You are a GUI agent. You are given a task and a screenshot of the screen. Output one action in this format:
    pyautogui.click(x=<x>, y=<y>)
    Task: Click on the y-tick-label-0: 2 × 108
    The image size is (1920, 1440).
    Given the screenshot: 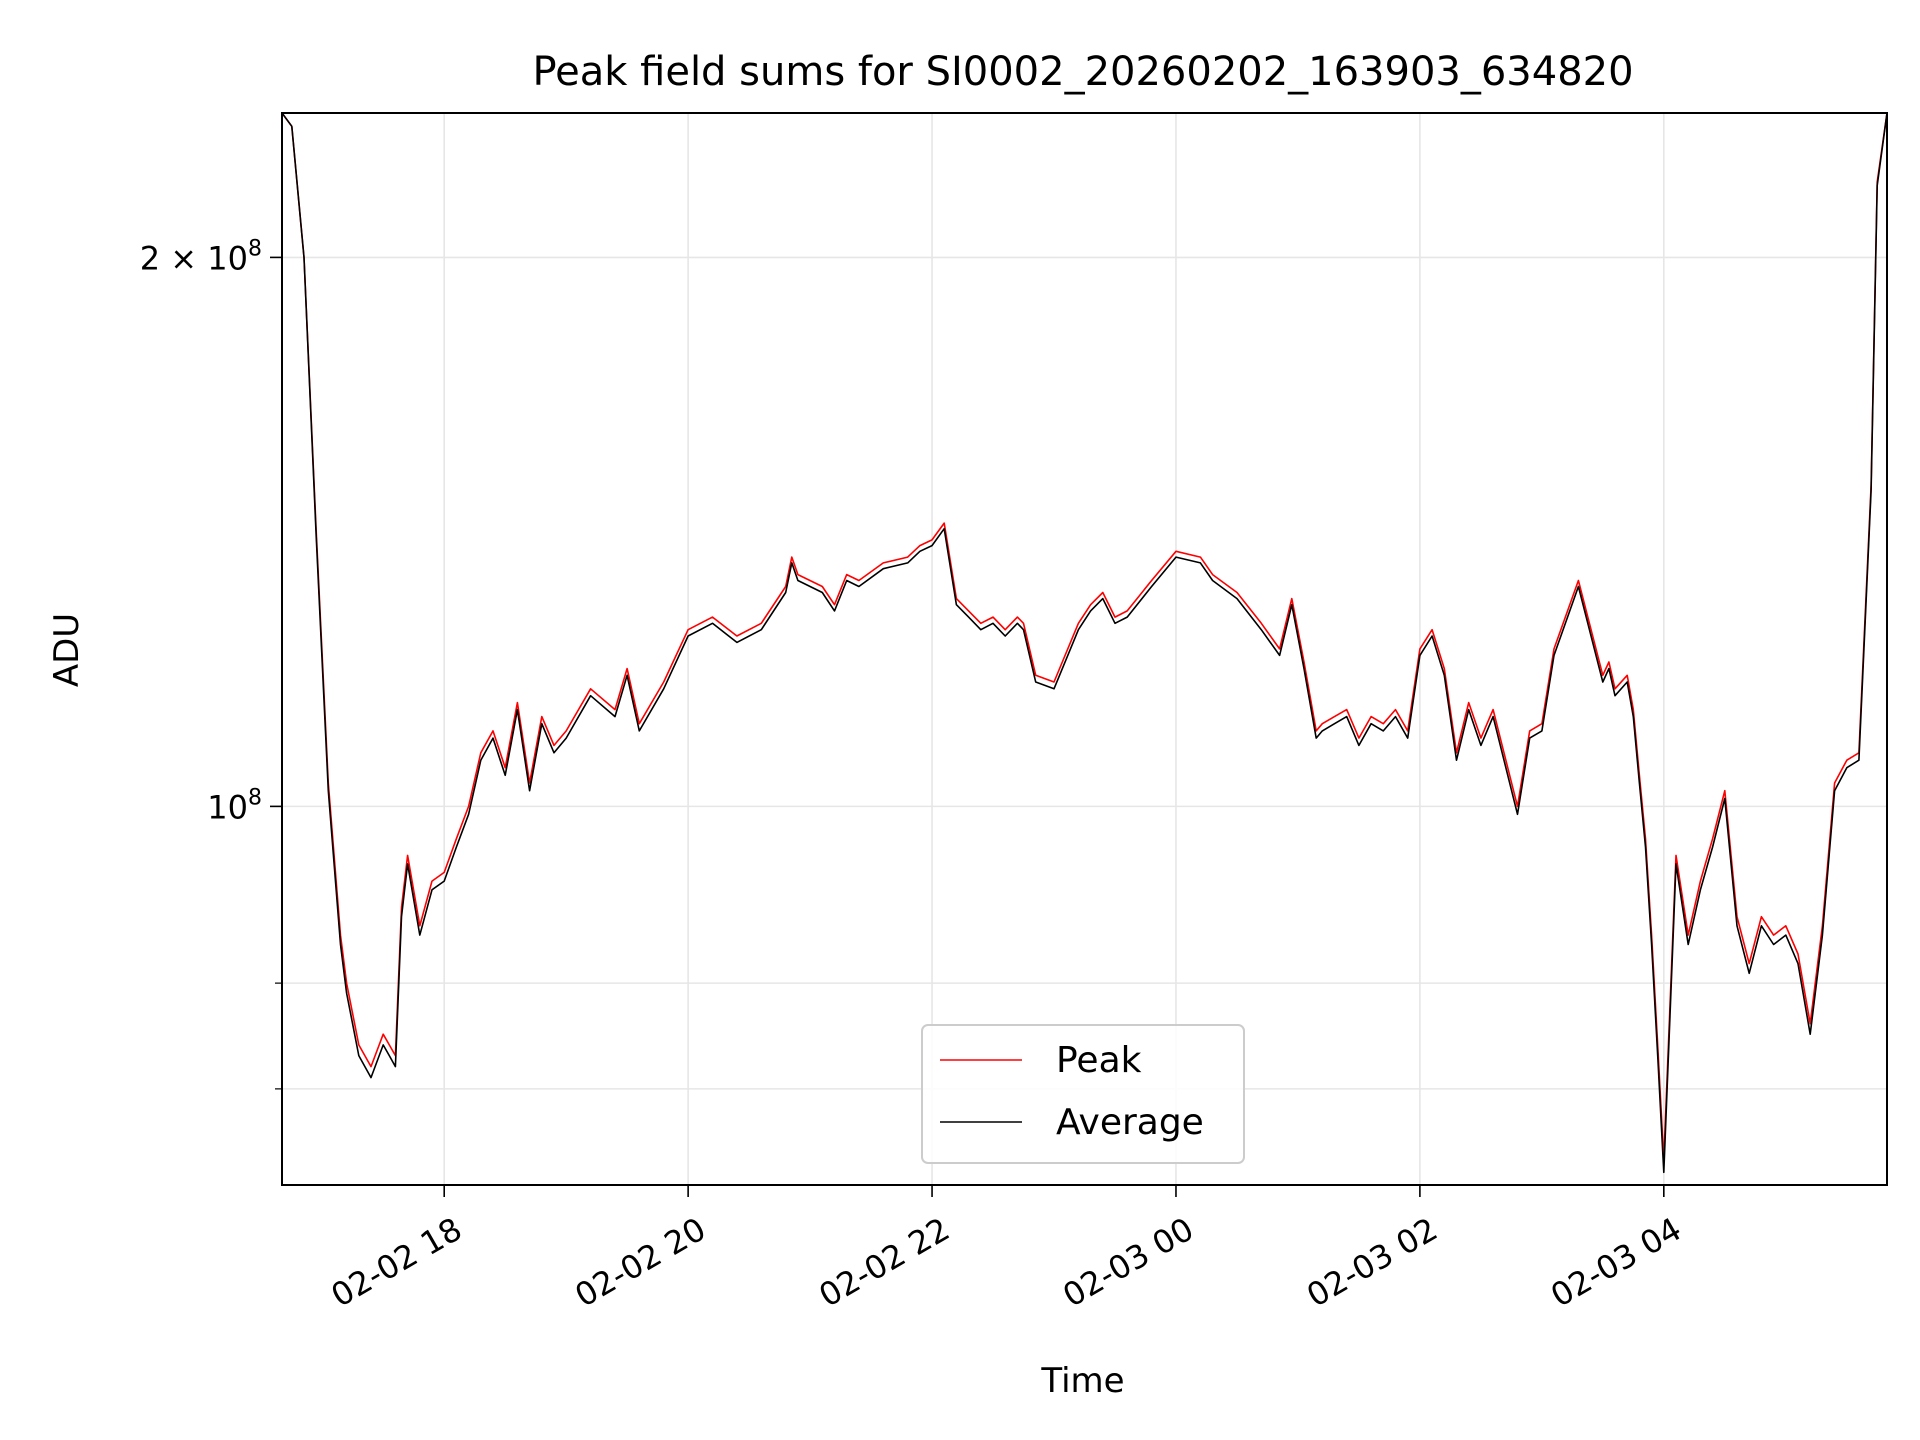 What is the action you would take?
    pyautogui.click(x=201, y=256)
    